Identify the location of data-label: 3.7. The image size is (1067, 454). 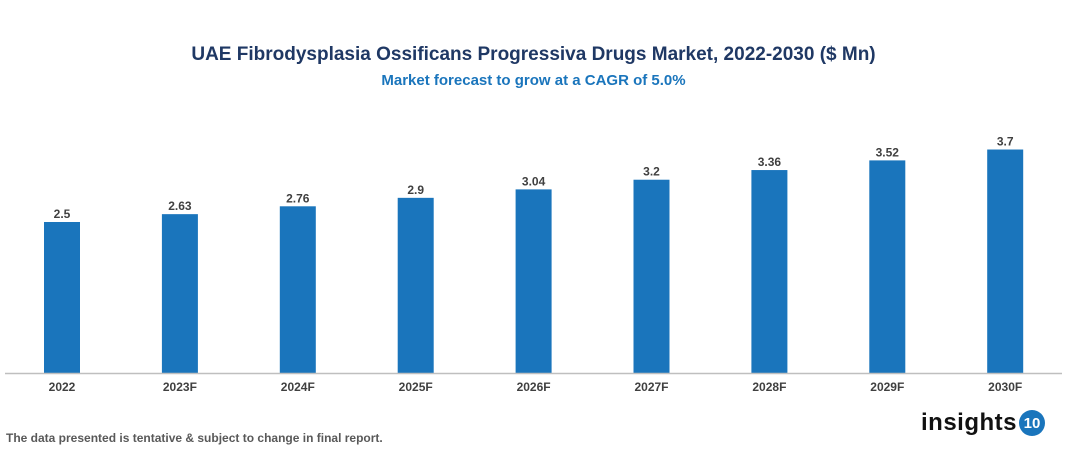
(1005, 142).